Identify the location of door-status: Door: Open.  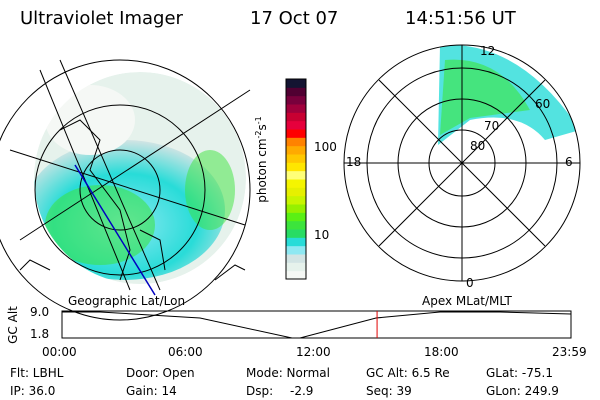
(160, 373).